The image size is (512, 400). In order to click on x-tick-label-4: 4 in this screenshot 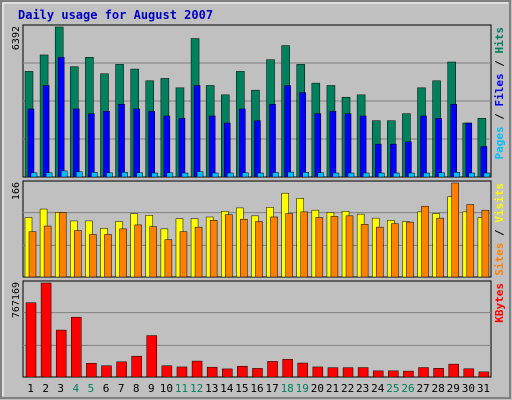, I will do `click(76, 388)`.